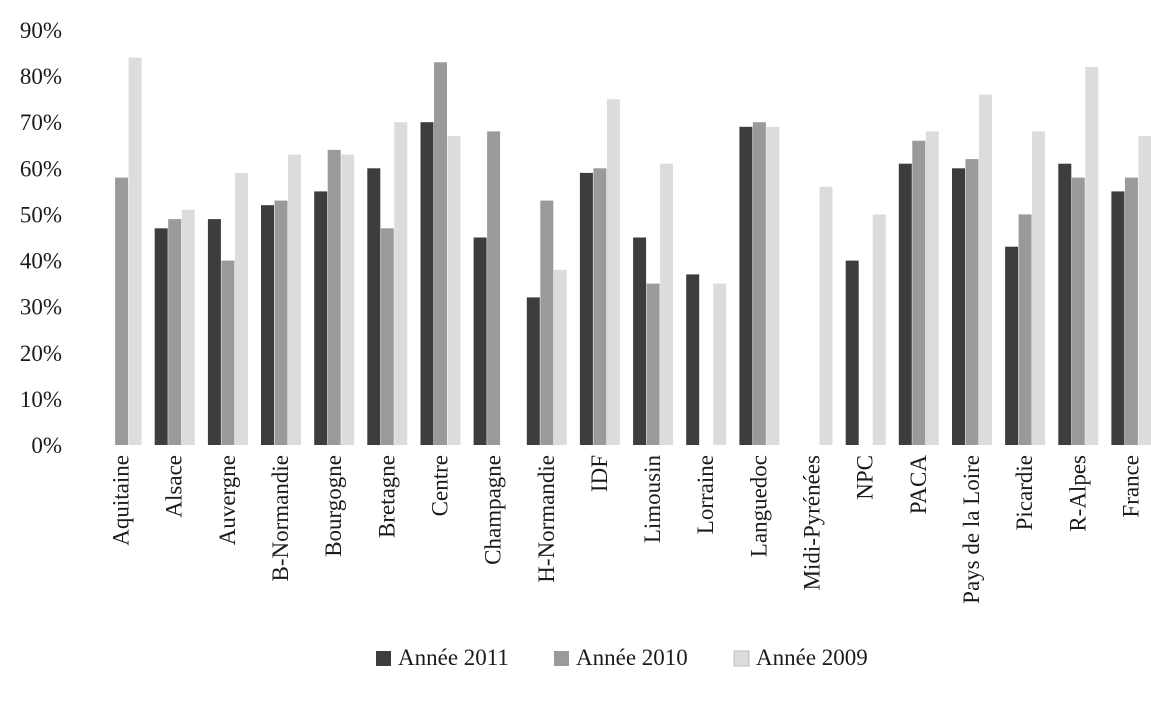 The width and height of the screenshot is (1151, 705). Describe the element at coordinates (971, 529) in the screenshot. I see `x-tick-label: Pays de la Loire` at that location.